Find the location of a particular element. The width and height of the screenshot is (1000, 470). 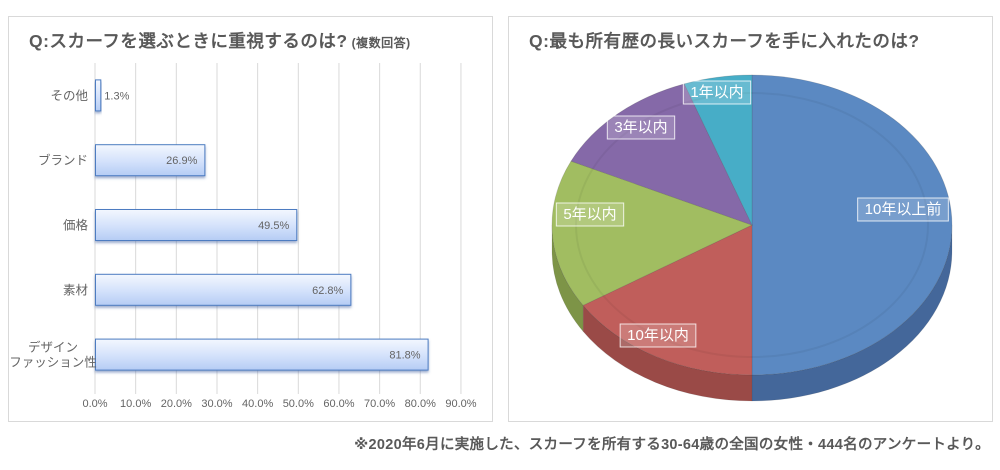

pie-slice-label: 1年以内 is located at coordinates (716, 92).